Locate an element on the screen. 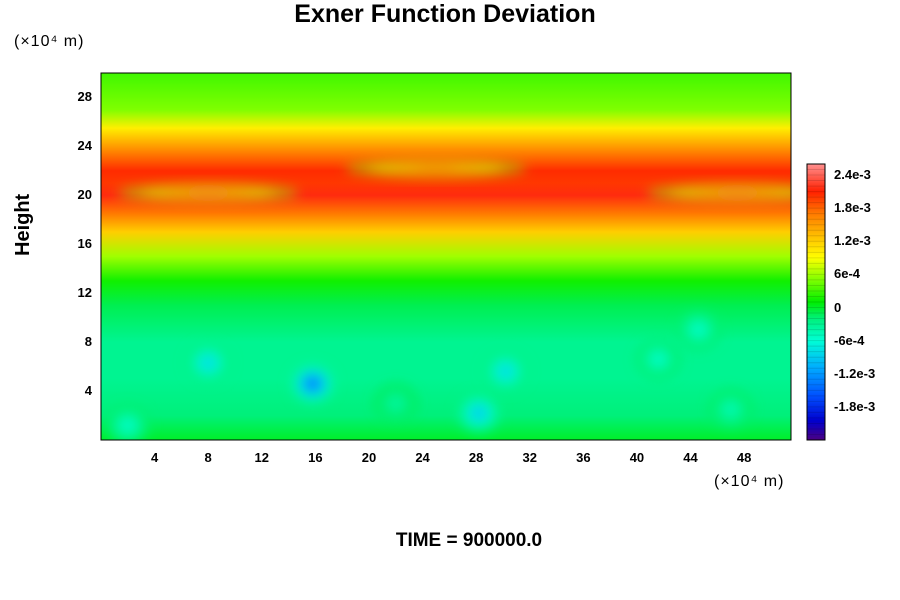  colorbar-tick-label: 0 is located at coordinates (838, 307).